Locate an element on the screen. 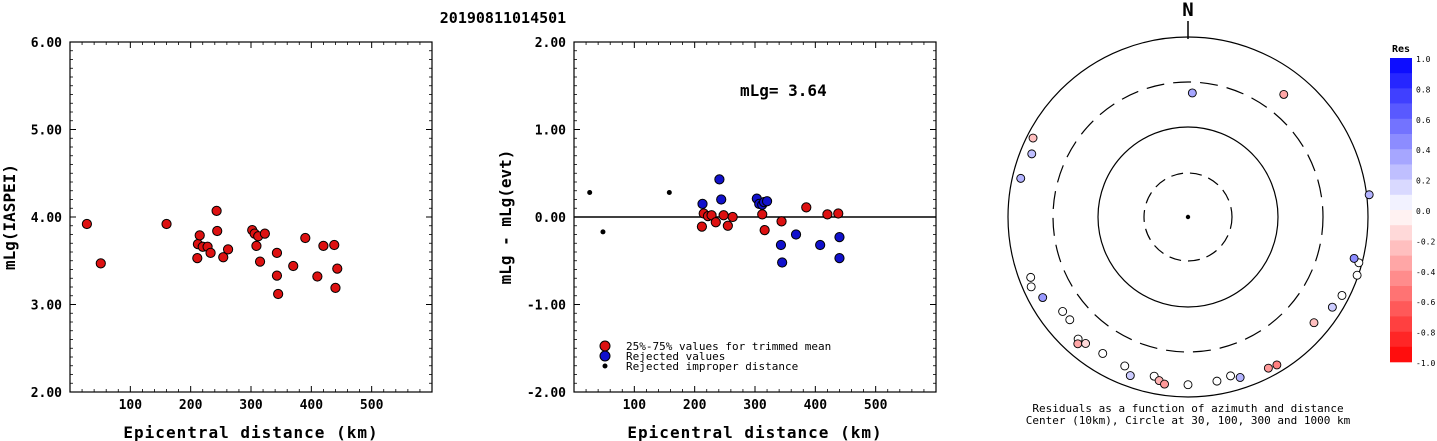 The width and height of the screenshot is (1437, 441). y-tick-label: 4.00 is located at coordinates (46, 218).